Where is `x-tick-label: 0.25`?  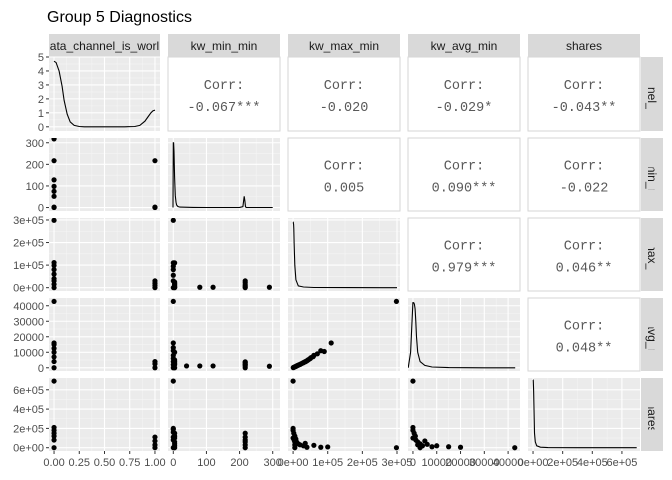
x-tick-label: 0.25 is located at coordinates (79, 463).